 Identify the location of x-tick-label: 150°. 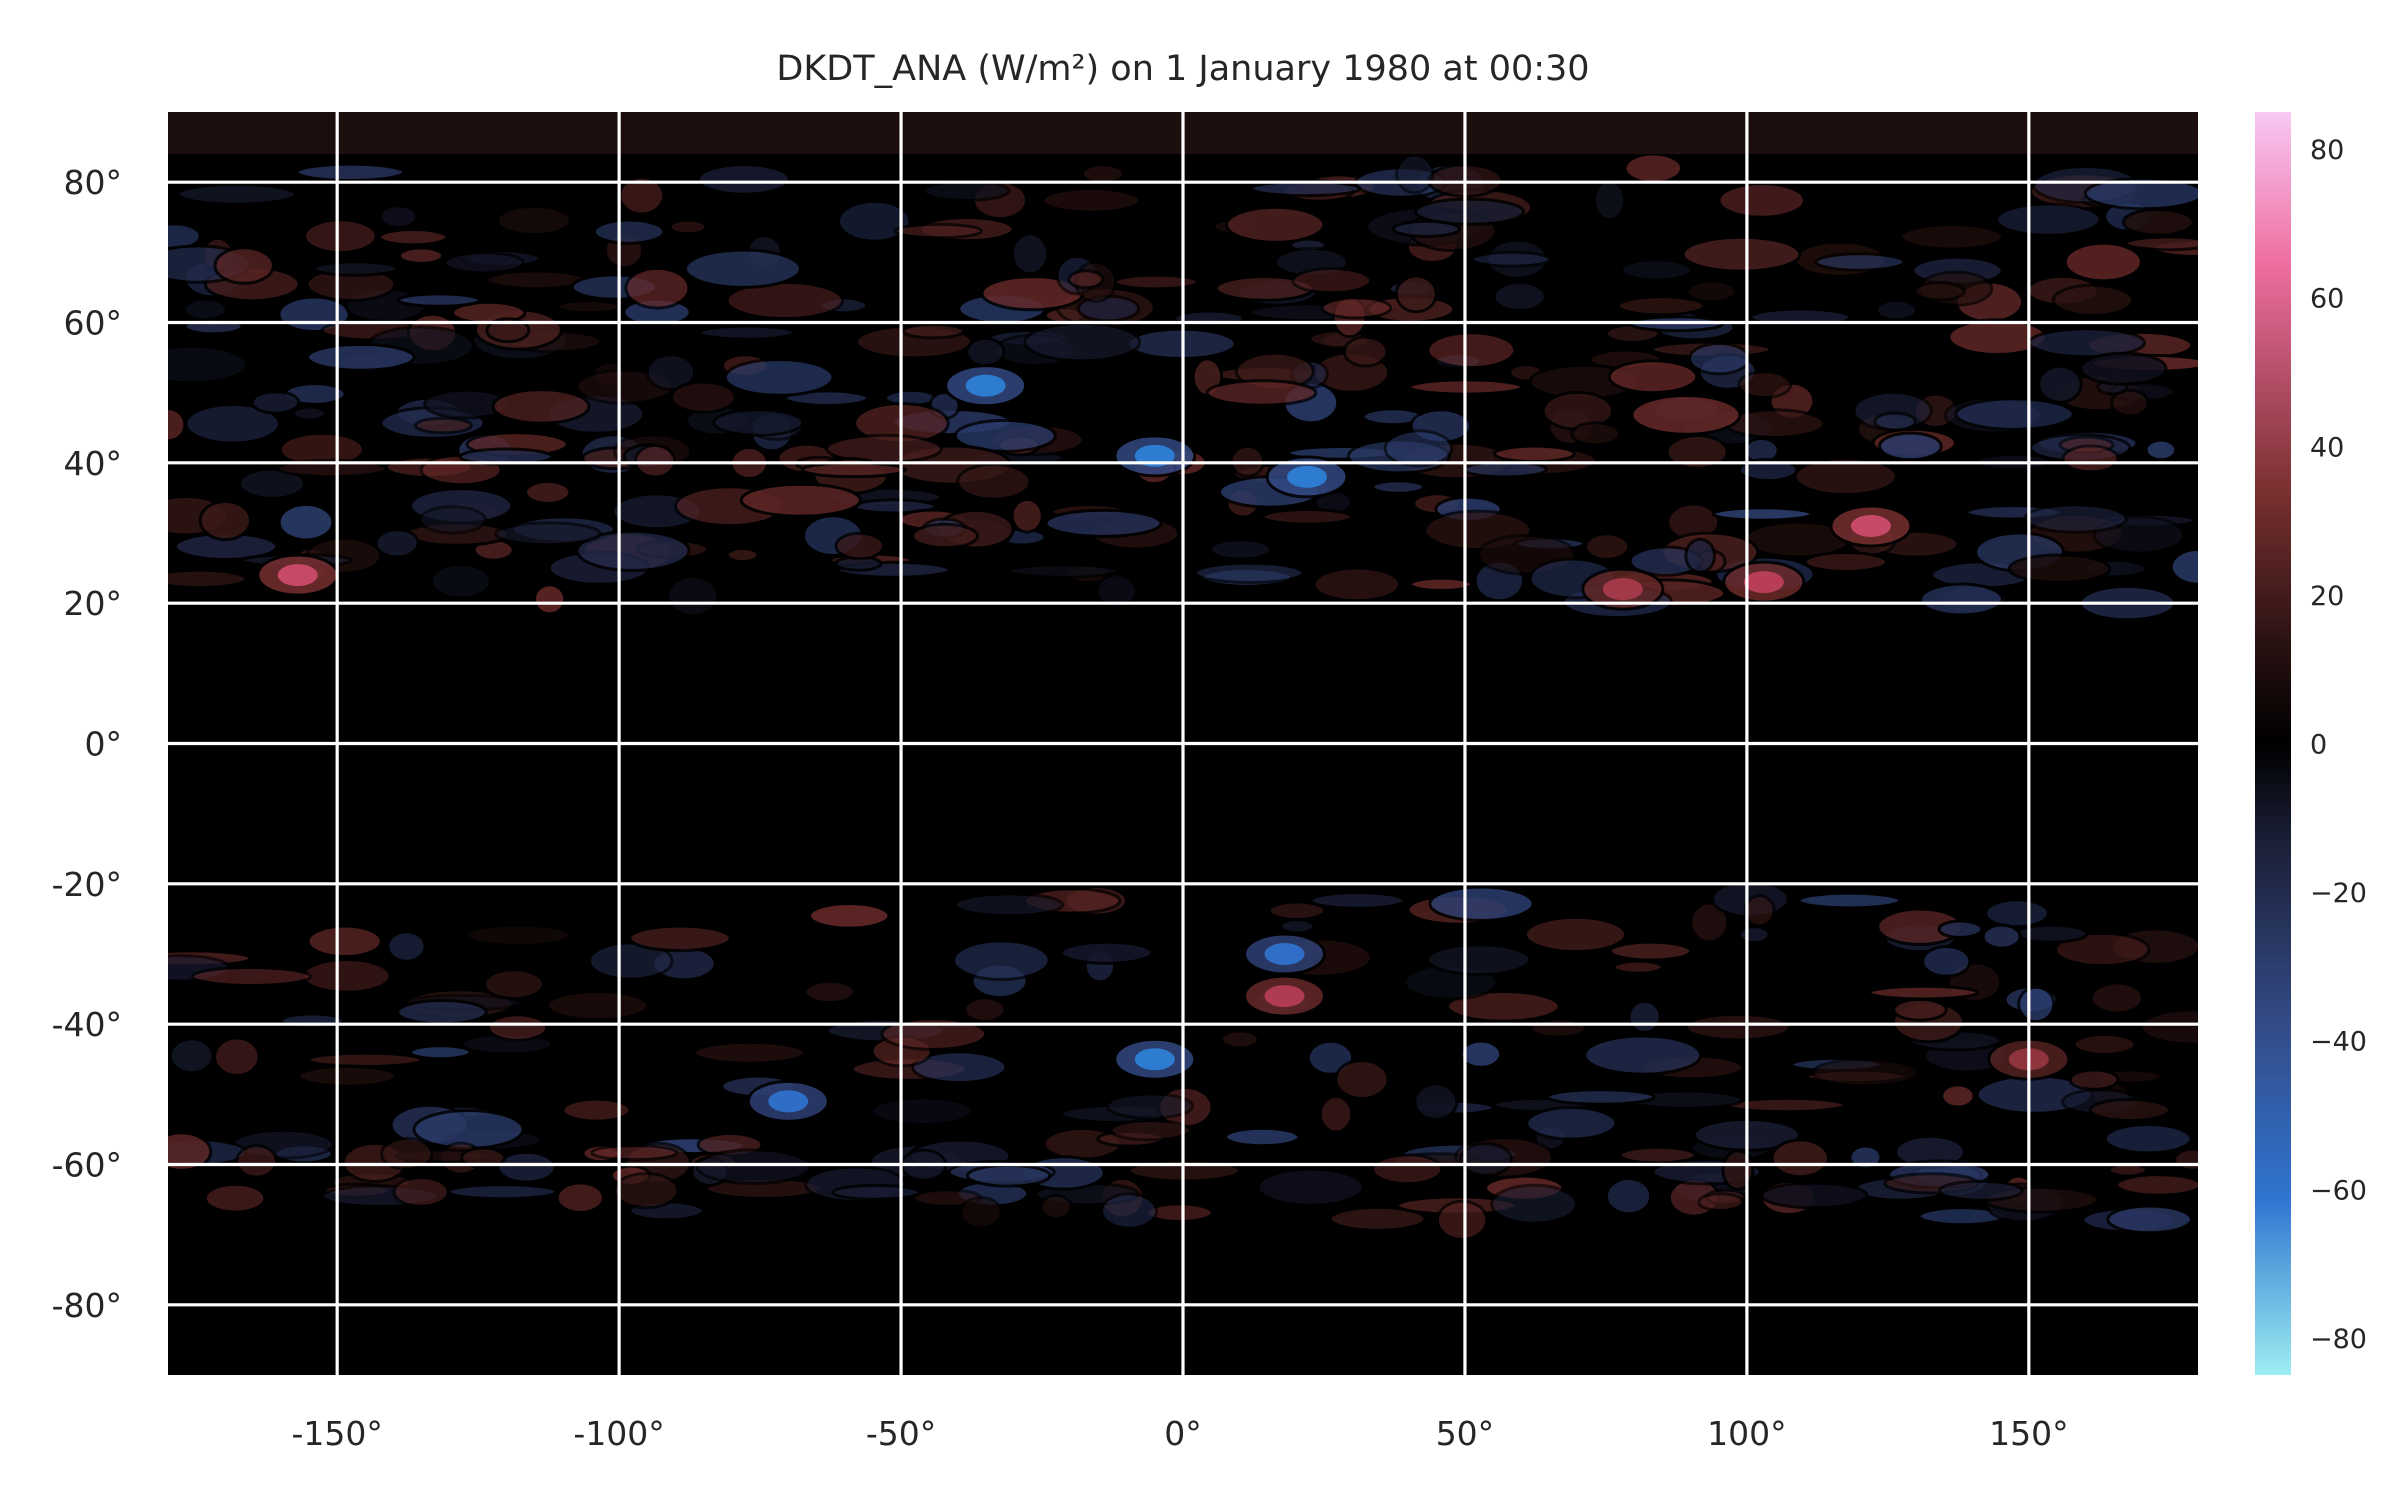
(2029, 1433).